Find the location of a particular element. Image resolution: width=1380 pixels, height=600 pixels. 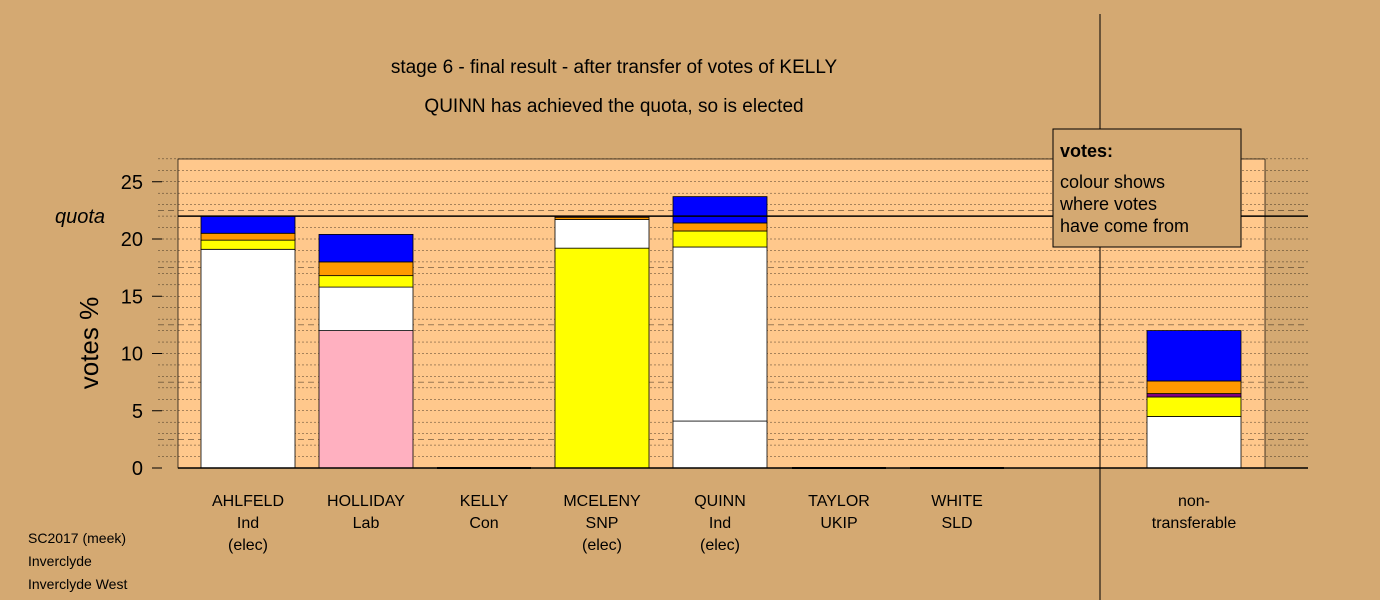

y-axis-label: votes % is located at coordinates (89, 343).